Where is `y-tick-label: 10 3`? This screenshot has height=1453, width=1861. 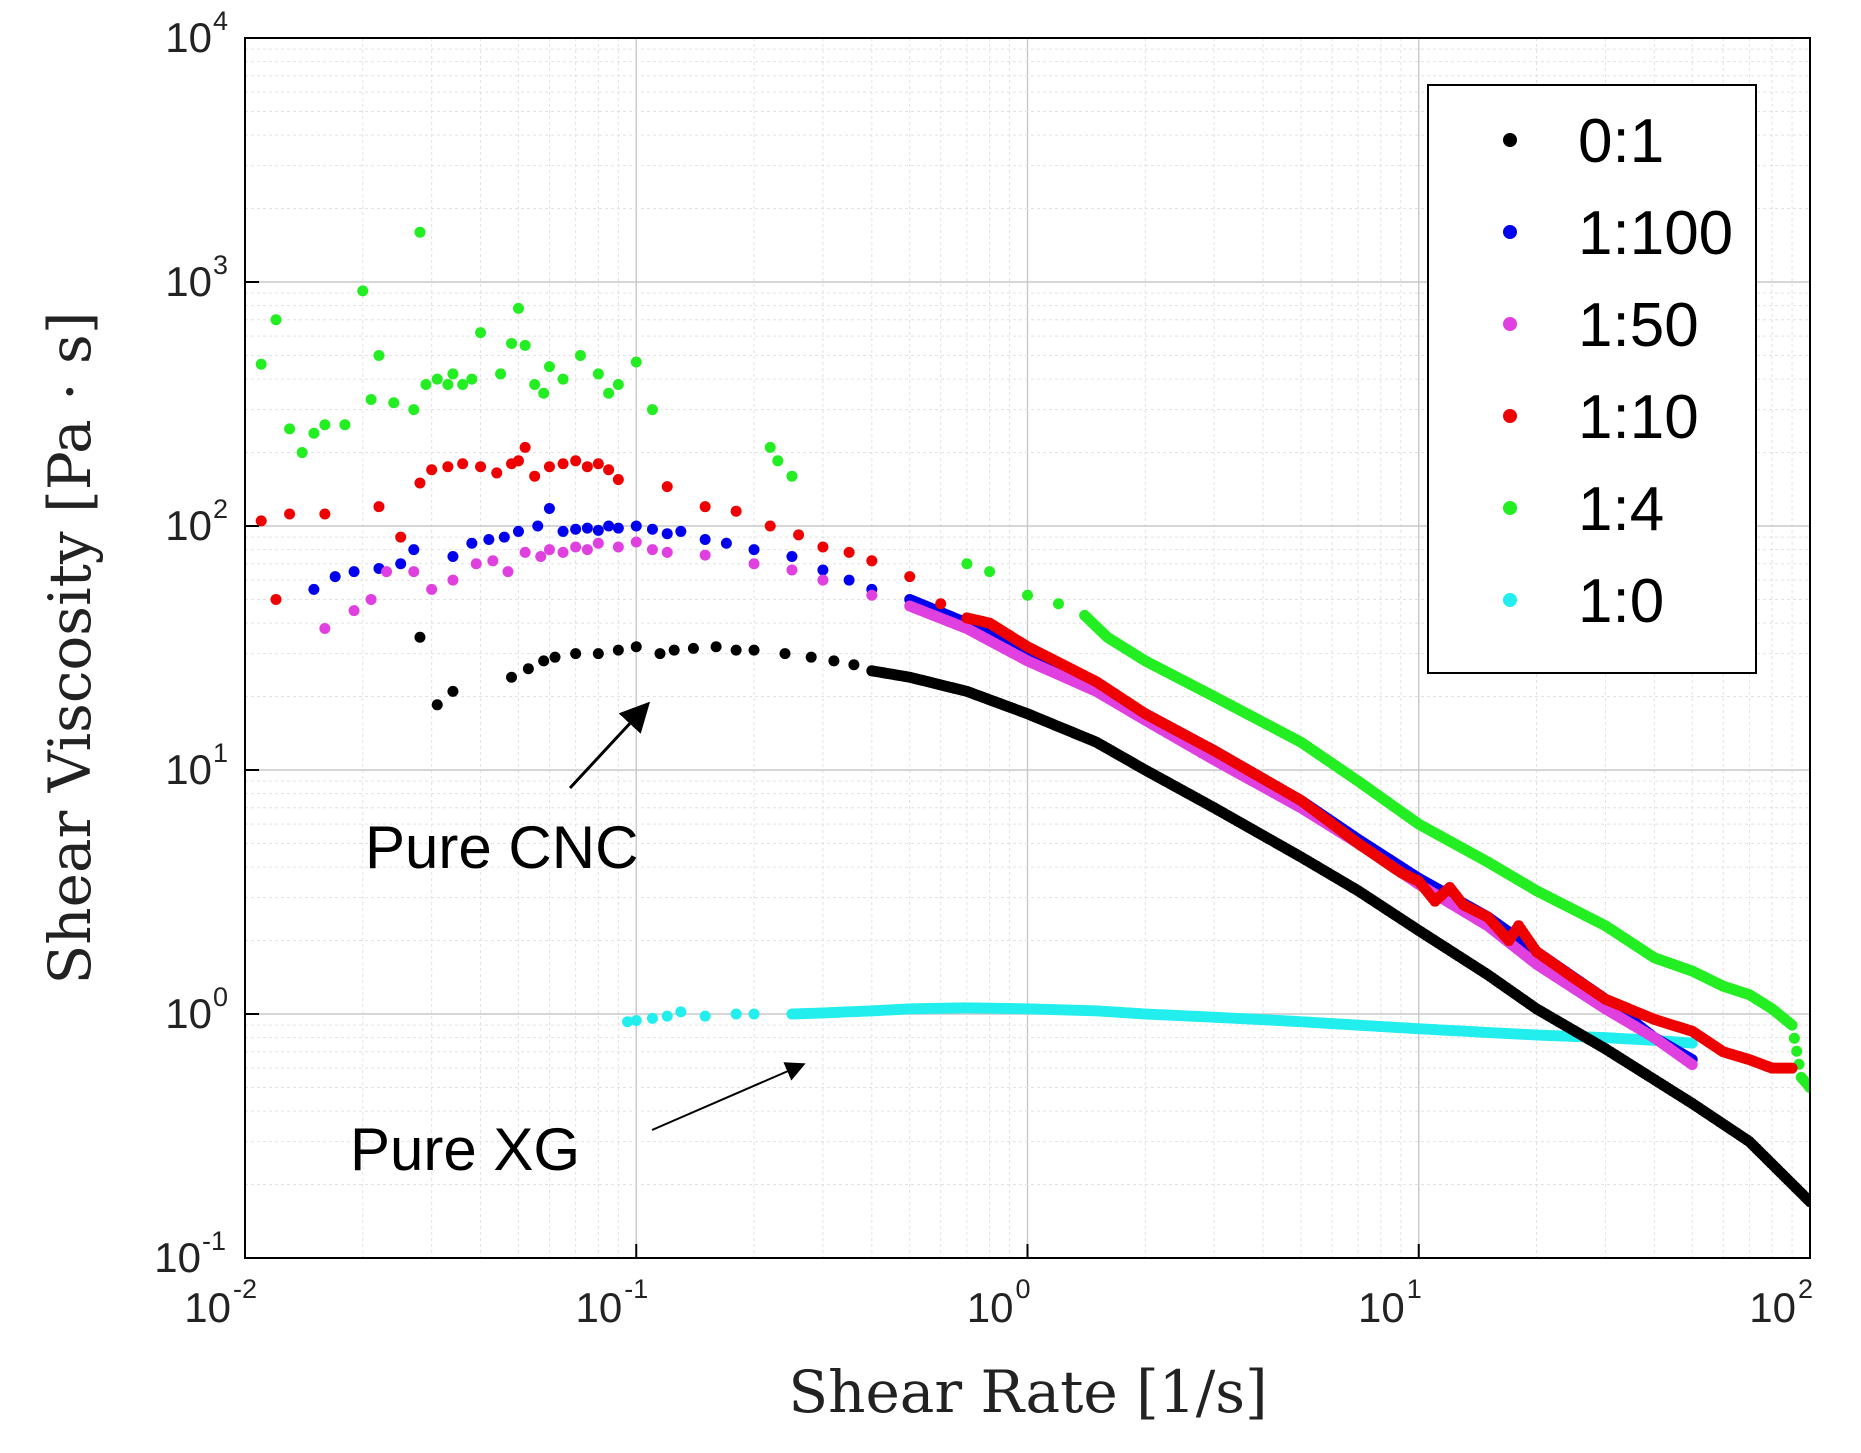 y-tick-label: 10 3 is located at coordinates (196, 277).